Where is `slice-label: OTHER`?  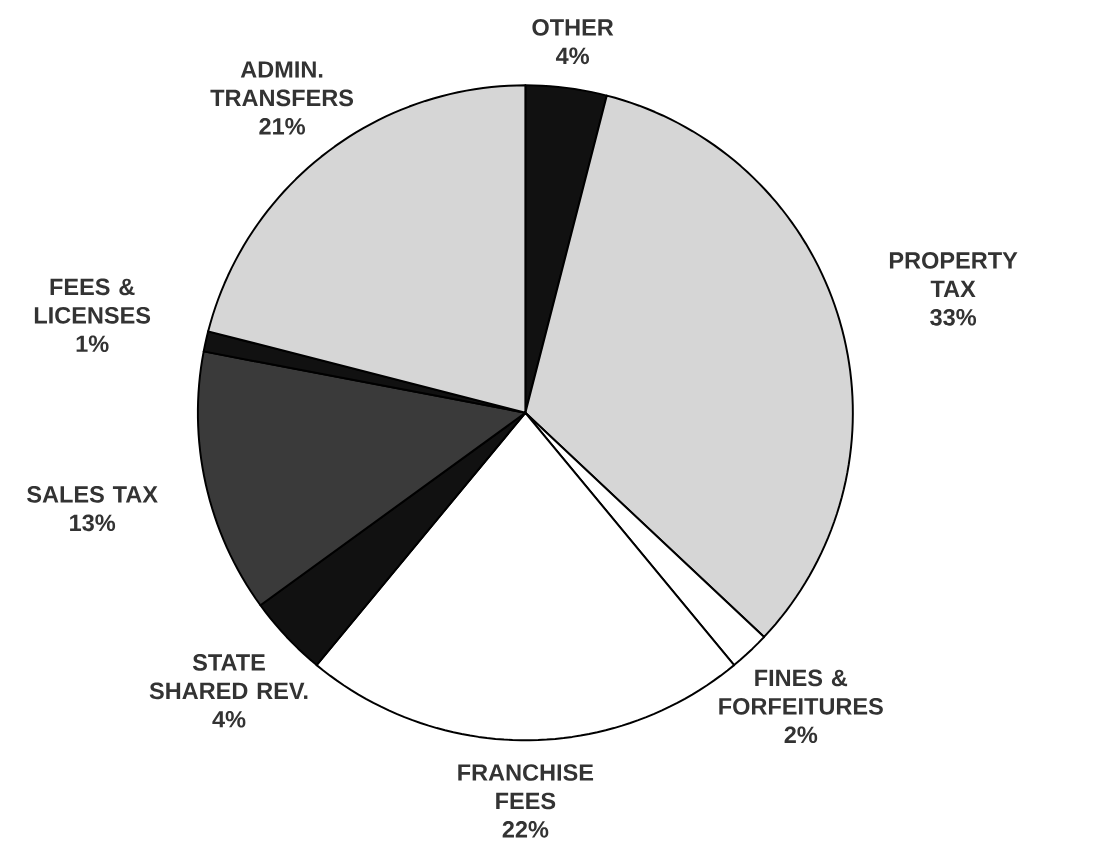 slice-label: OTHER is located at coordinates (573, 27).